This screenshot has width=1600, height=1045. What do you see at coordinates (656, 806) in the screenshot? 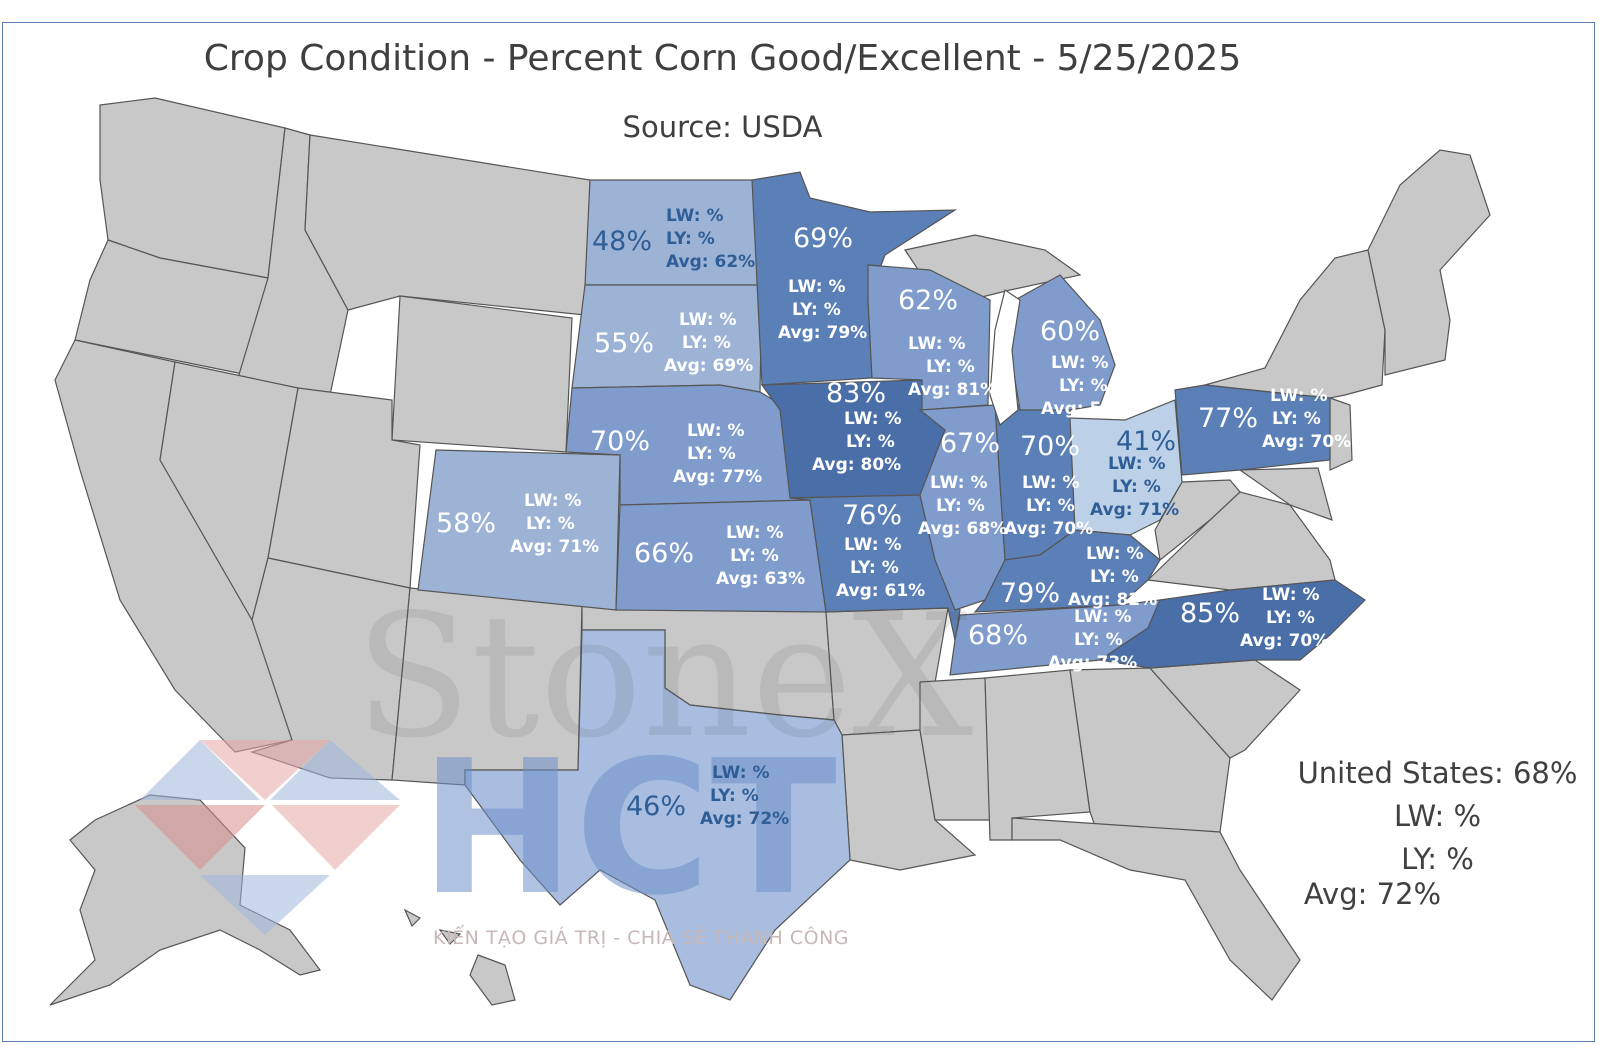
I see `label-tx-pct: 46%` at bounding box center [656, 806].